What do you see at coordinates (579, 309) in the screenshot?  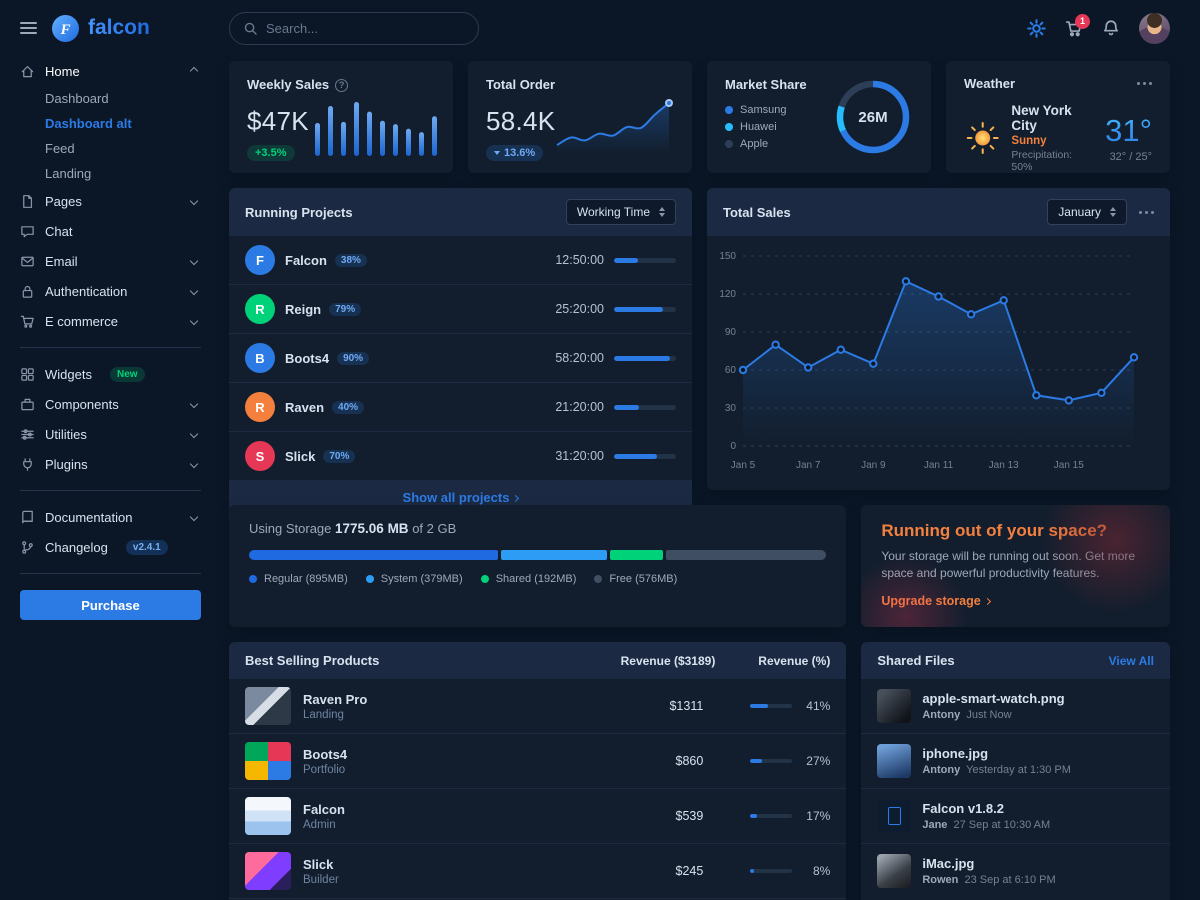 I see `project-time: 25:20:00` at bounding box center [579, 309].